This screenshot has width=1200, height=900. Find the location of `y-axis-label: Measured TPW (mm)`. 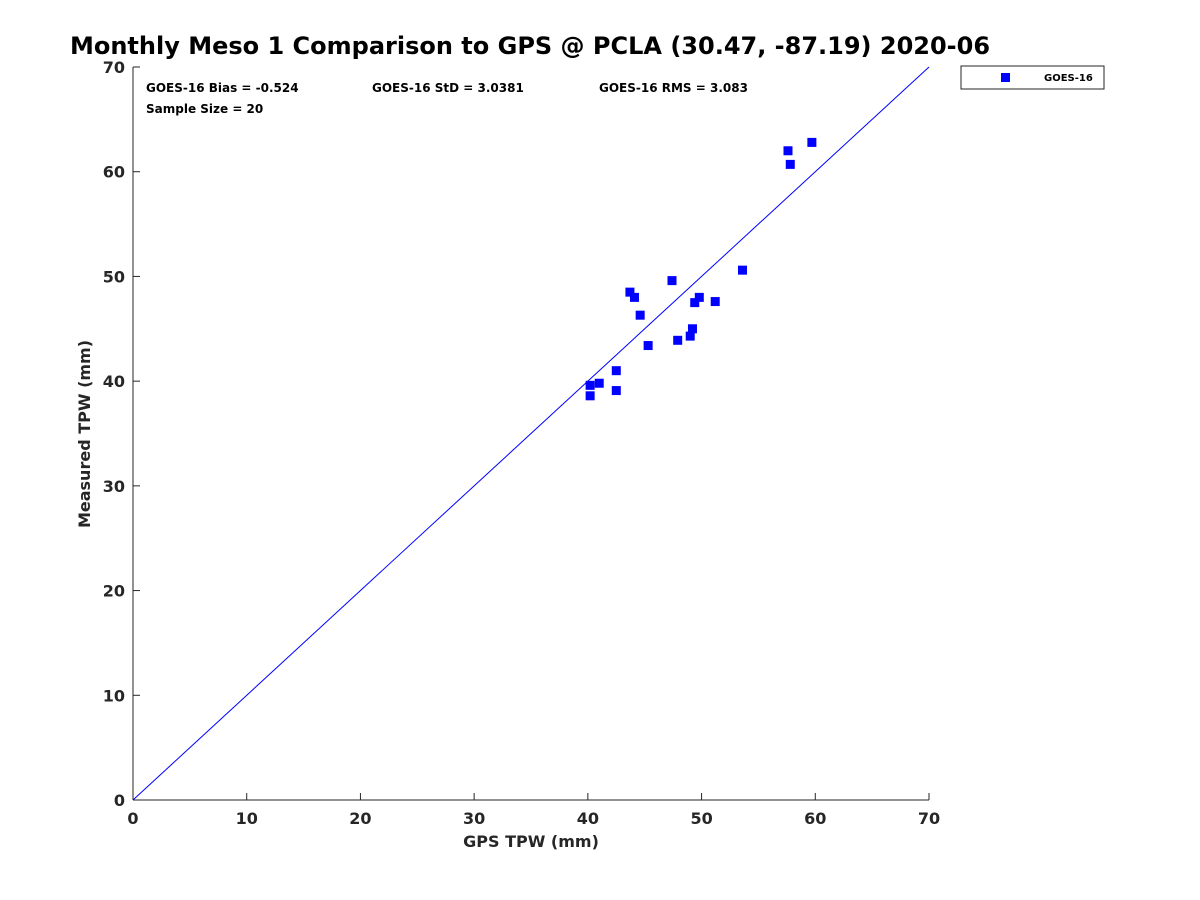

y-axis-label: Measured TPW (mm) is located at coordinates (84, 434).